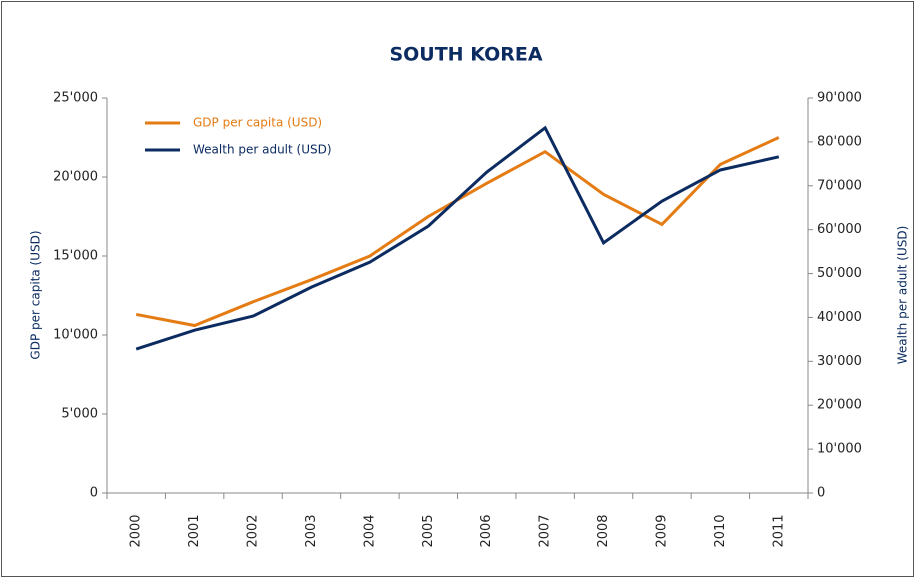 The height and width of the screenshot is (578, 915). Describe the element at coordinates (839, 405) in the screenshot. I see `y2-tick-label: 20'000` at that location.